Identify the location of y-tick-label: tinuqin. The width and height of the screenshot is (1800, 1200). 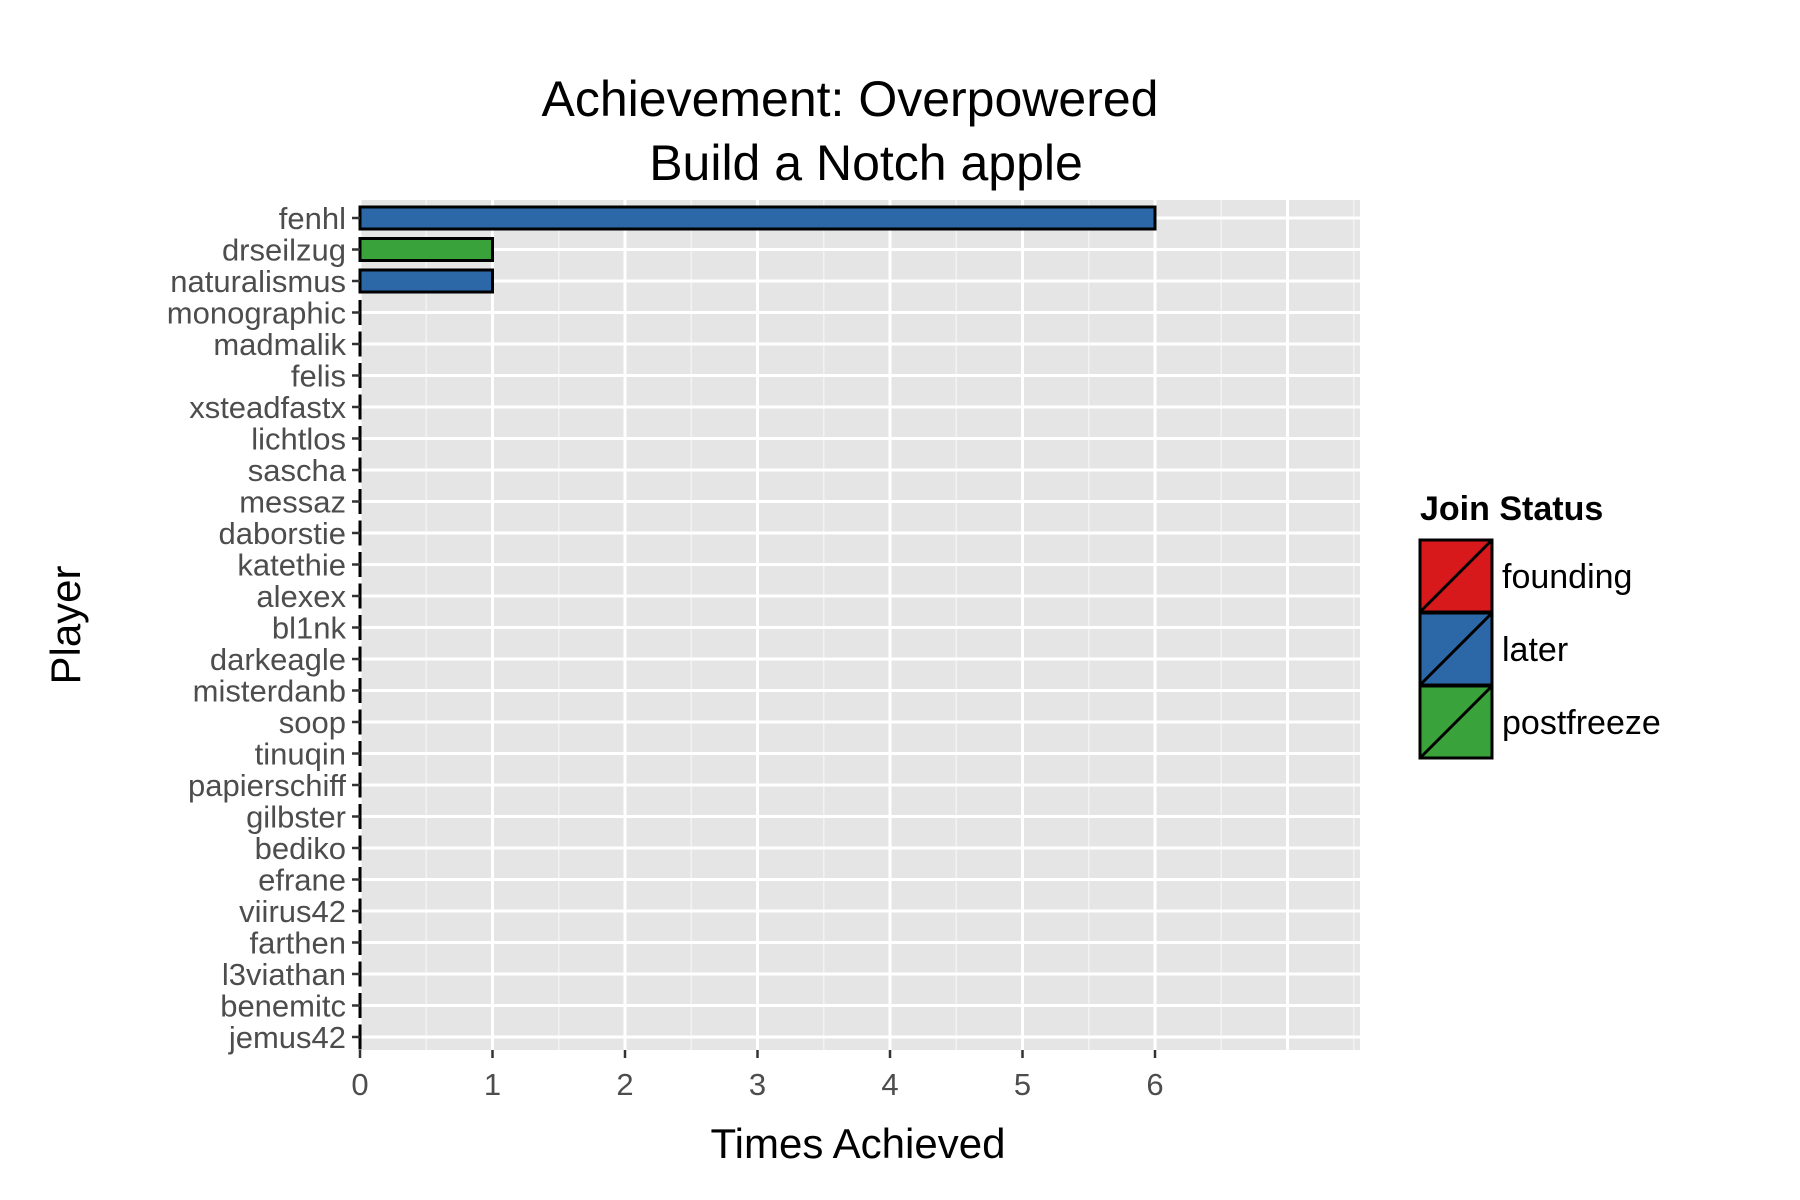
(300, 754).